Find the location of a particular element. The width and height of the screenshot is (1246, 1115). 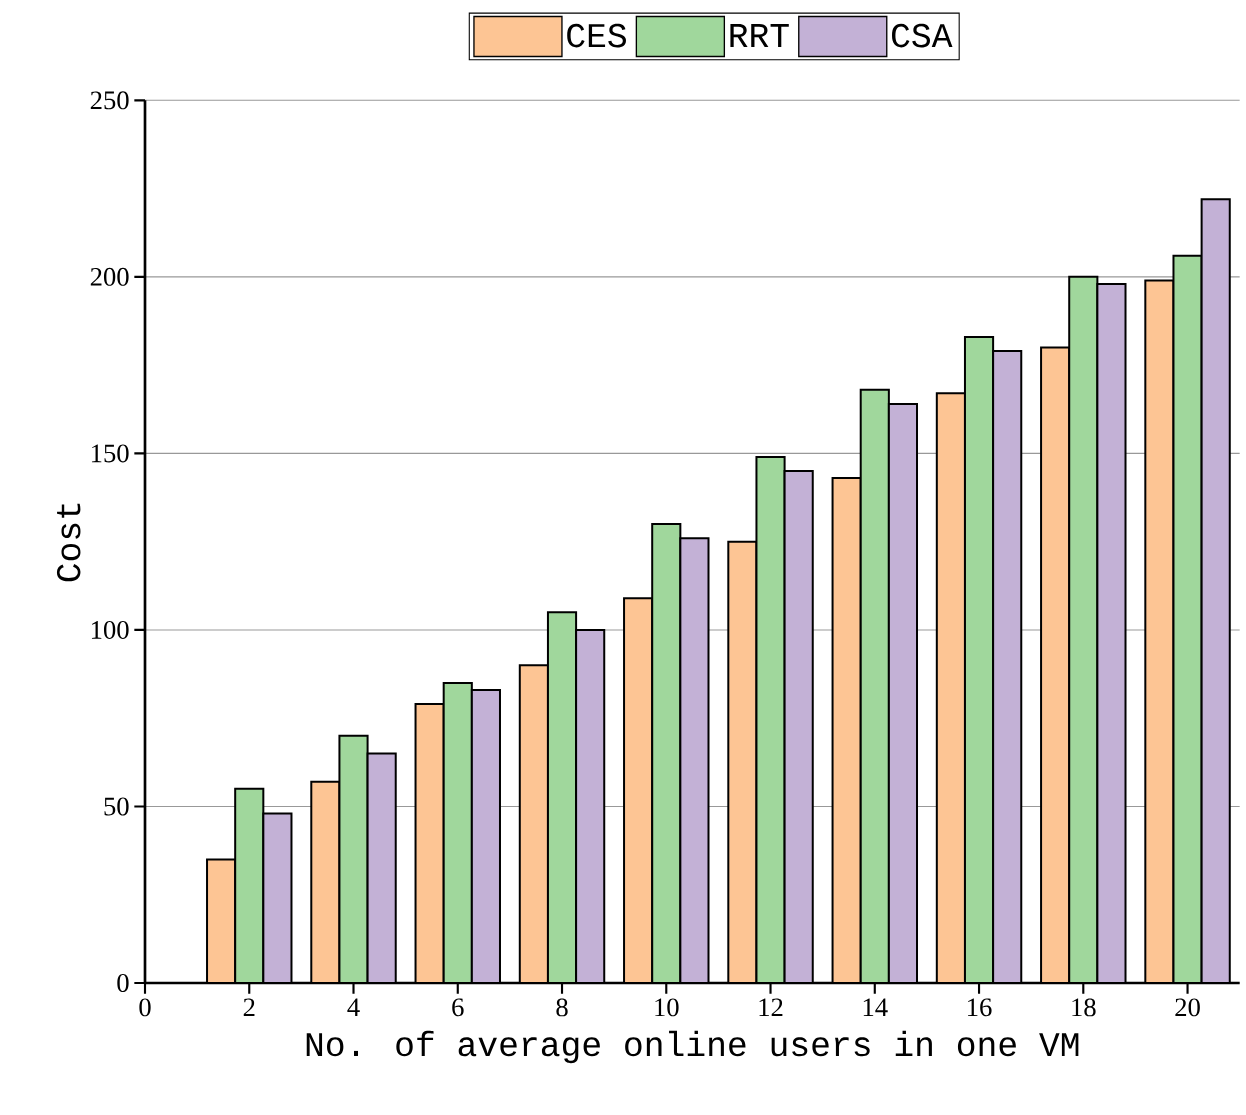

y-tick-label: 100 is located at coordinates (110, 629).